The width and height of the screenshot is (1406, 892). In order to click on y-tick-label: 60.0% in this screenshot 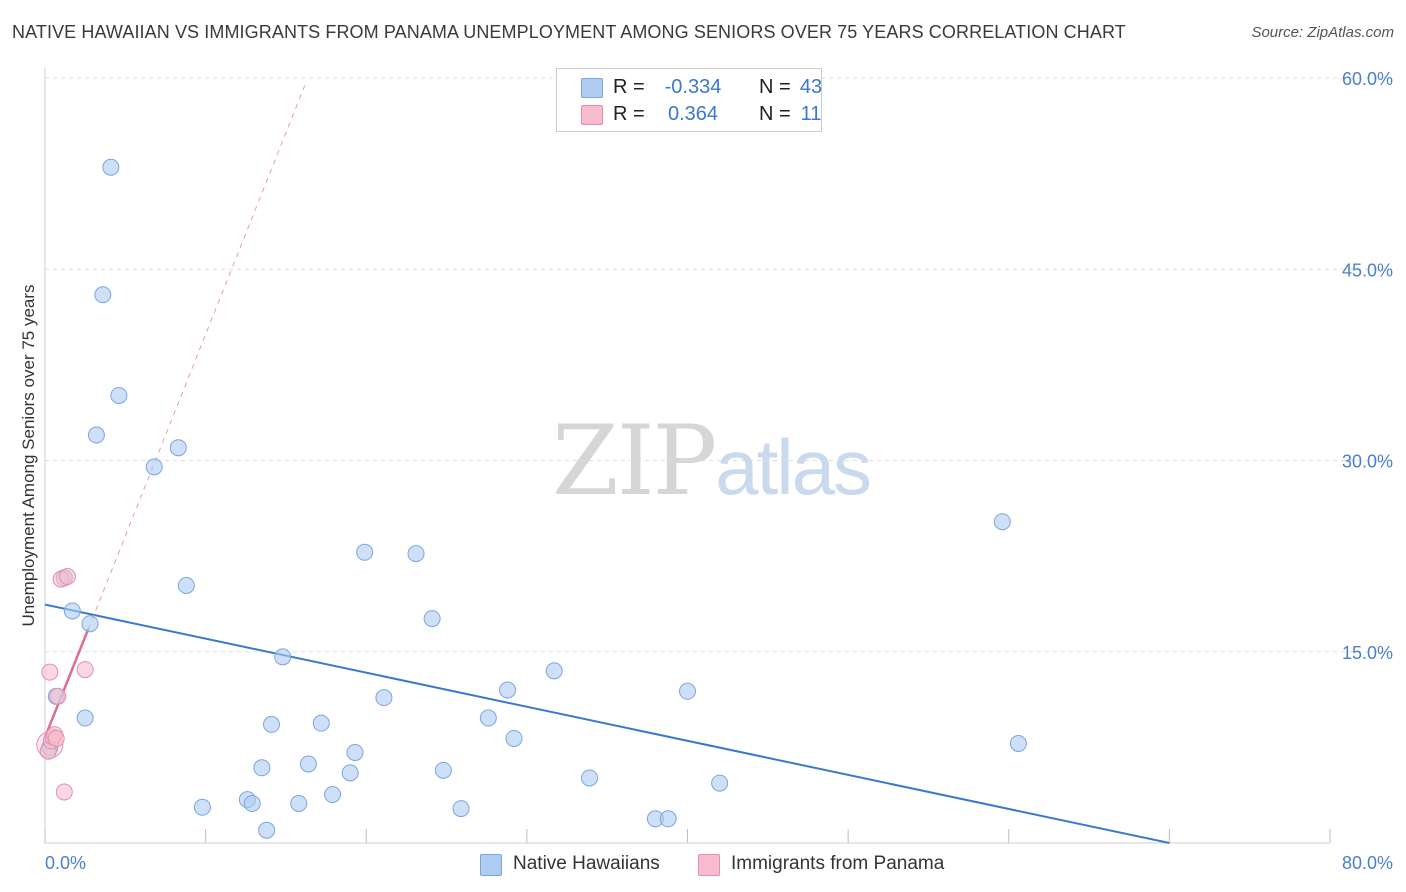, I will do `click(1367, 79)`.